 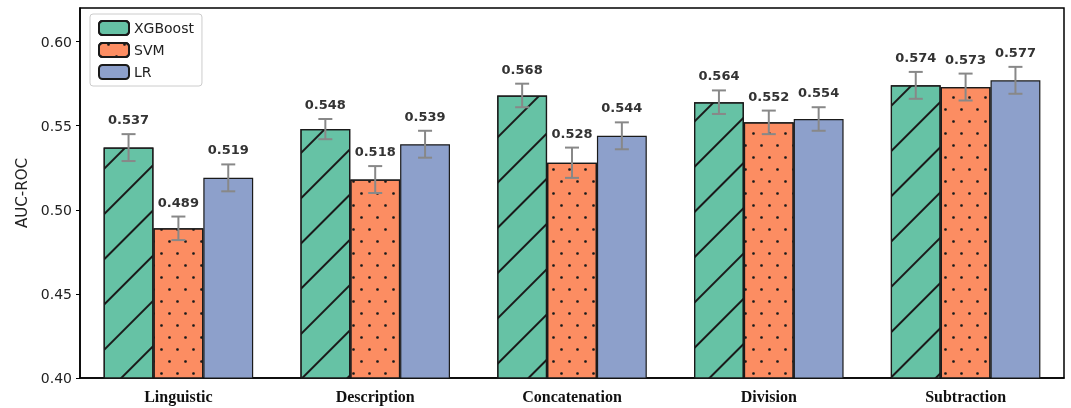 What do you see at coordinates (375, 152) in the screenshot?
I see `data-label: 0.518` at bounding box center [375, 152].